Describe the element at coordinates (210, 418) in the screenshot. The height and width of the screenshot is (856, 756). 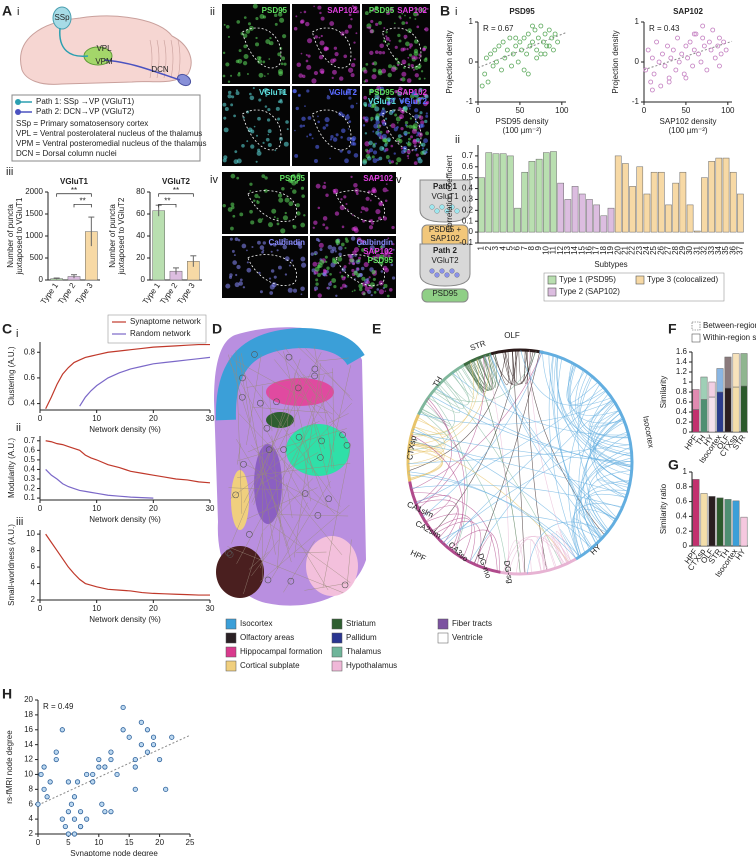
I see `x-tick-label: 30` at that location.